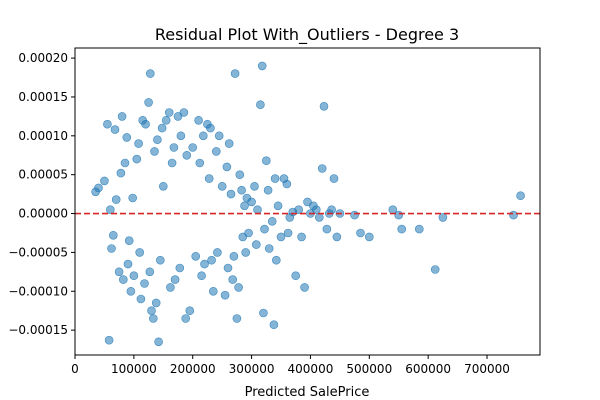  I want to click on x-tick-label-7: 700000, so click(487, 369).